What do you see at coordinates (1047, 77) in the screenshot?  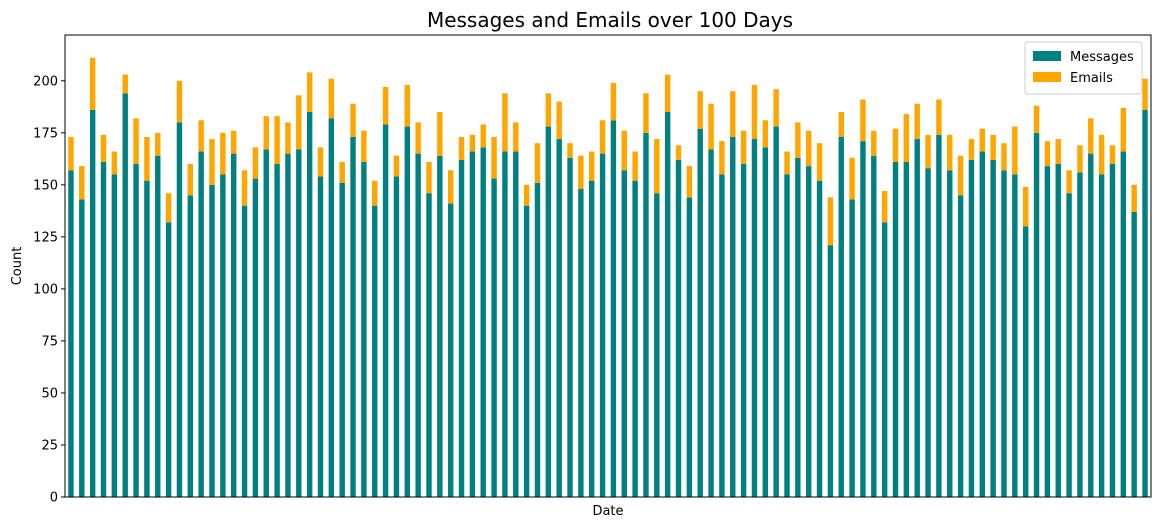 I see `legend-swatch-emails` at bounding box center [1047, 77].